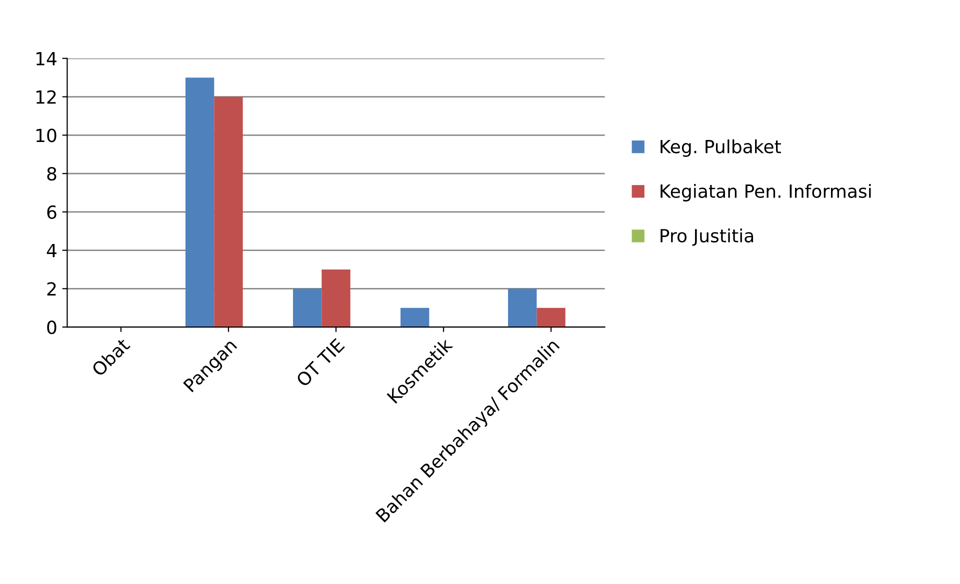  Describe the element at coordinates (51, 251) in the screenshot. I see `y-tick-label: 4` at that location.